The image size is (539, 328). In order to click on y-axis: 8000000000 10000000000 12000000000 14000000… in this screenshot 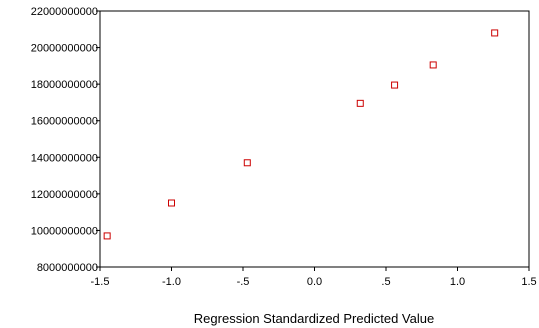, I will do `click(65, 140)`.